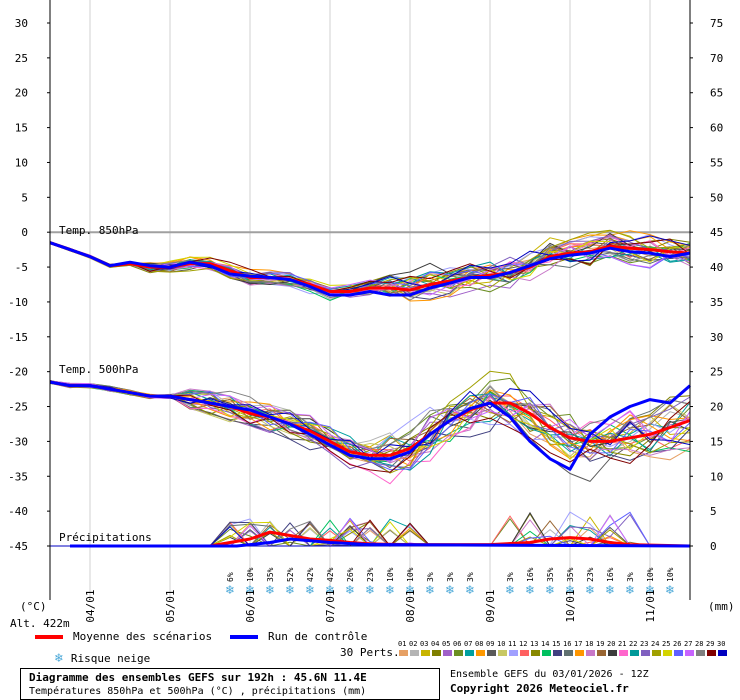  What do you see at coordinates (716, 302) in the screenshot?
I see `right-tick-label: 35` at bounding box center [716, 302].